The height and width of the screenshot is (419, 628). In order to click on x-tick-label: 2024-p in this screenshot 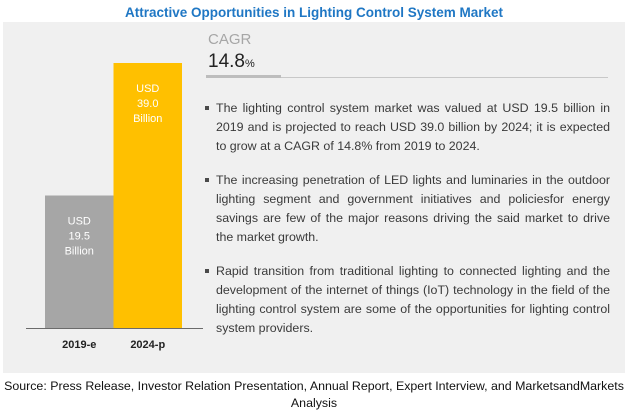, I will do `click(147, 345)`.